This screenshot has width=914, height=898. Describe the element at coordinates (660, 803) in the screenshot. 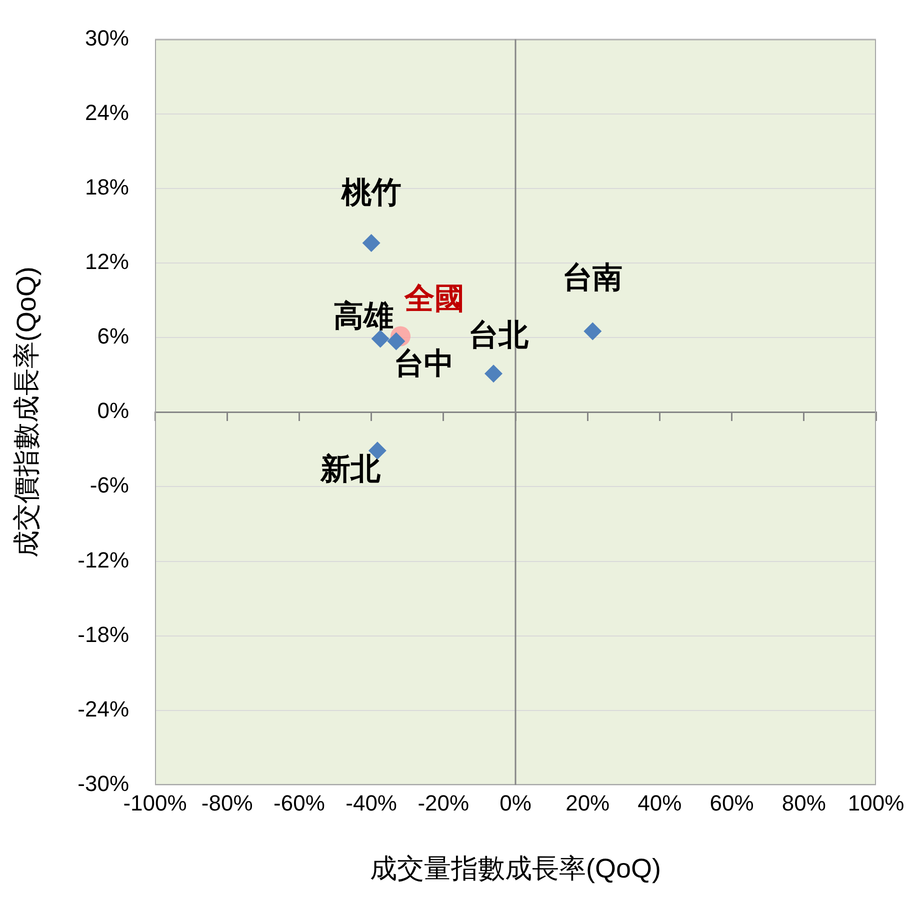

I see `x-tick-label: 40%` at that location.